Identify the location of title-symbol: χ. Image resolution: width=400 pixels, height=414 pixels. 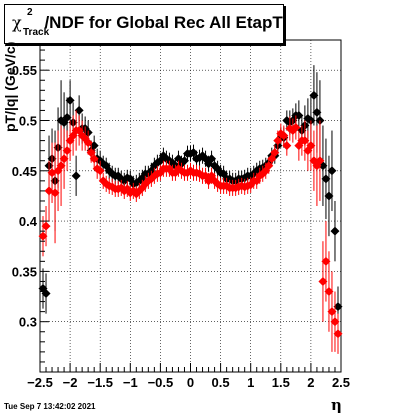
(17, 22).